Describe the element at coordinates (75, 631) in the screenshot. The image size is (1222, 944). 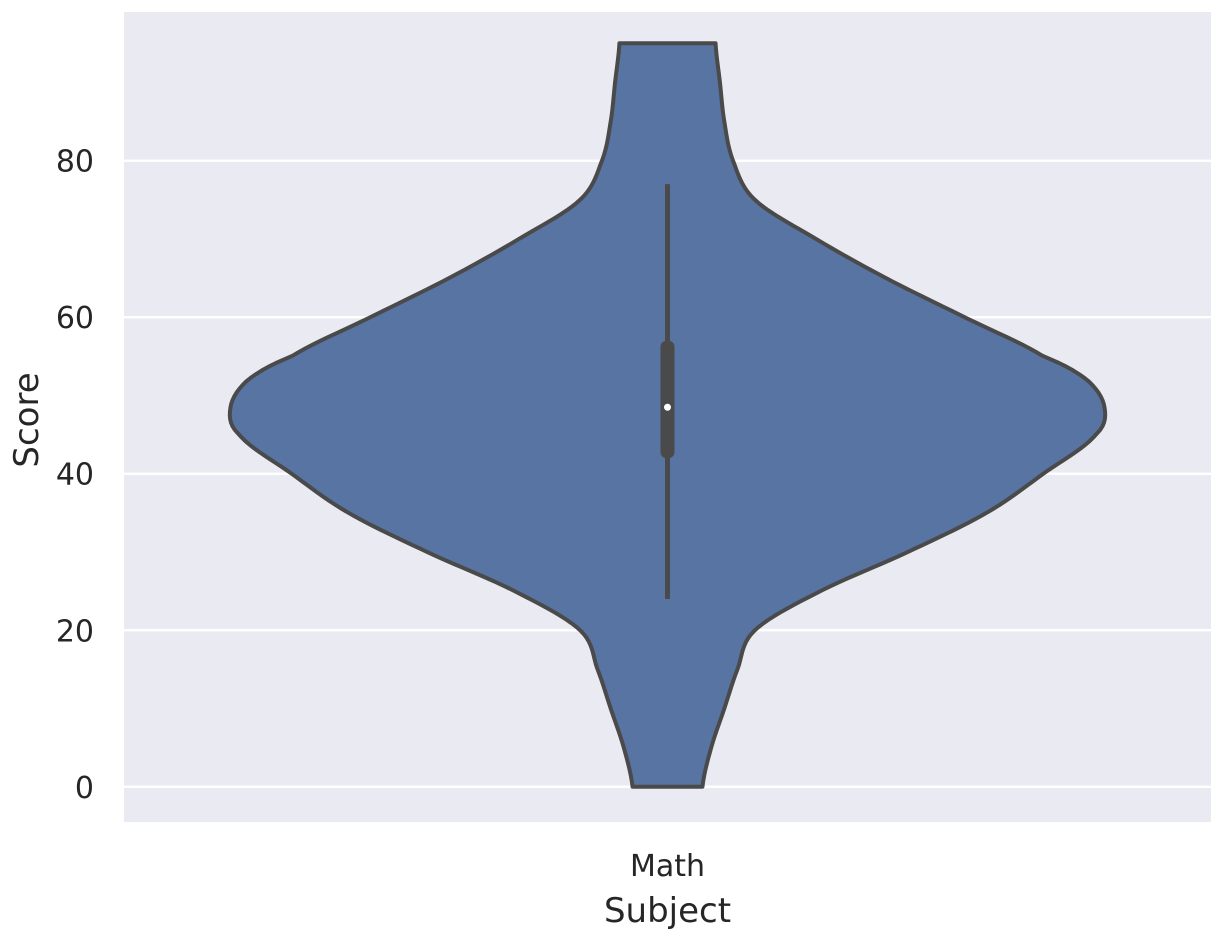
I see `y-tick-label-20: 20` at that location.